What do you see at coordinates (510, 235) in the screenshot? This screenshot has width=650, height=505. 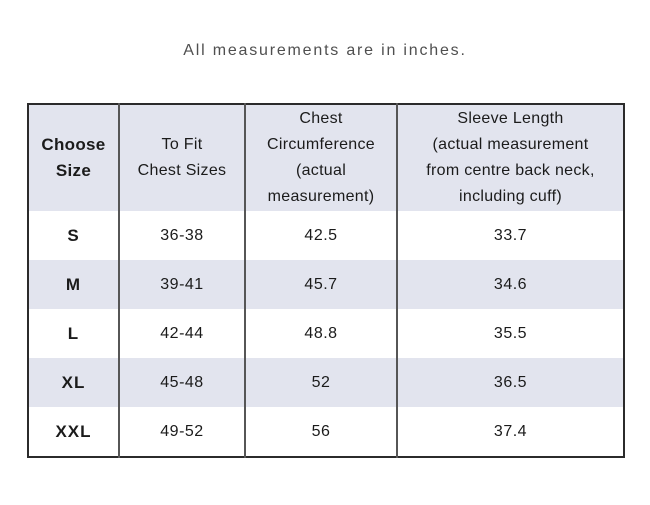 I see `table-cell: 33.7` at bounding box center [510, 235].